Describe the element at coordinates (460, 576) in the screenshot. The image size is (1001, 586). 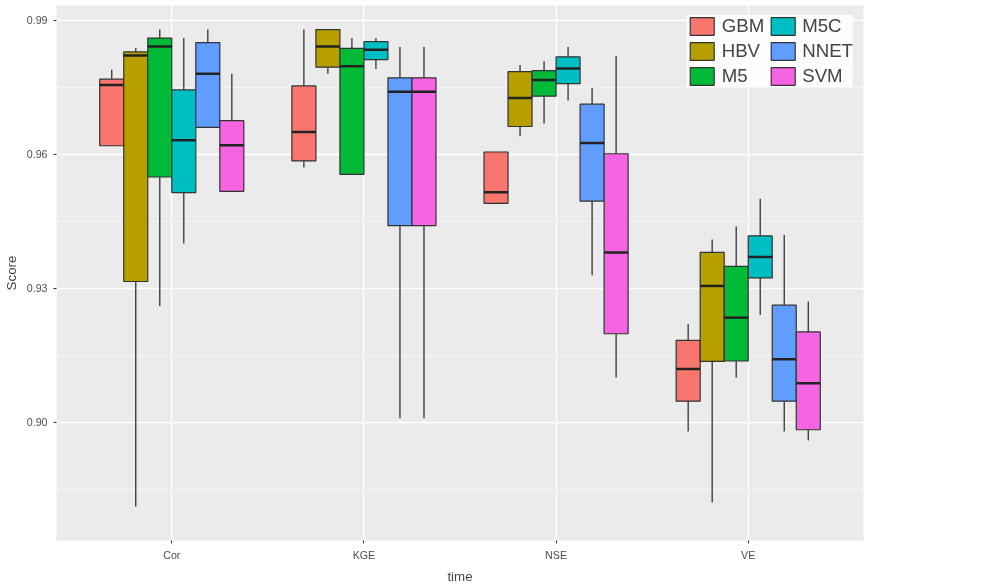
I see `x-axis-title: time` at that location.